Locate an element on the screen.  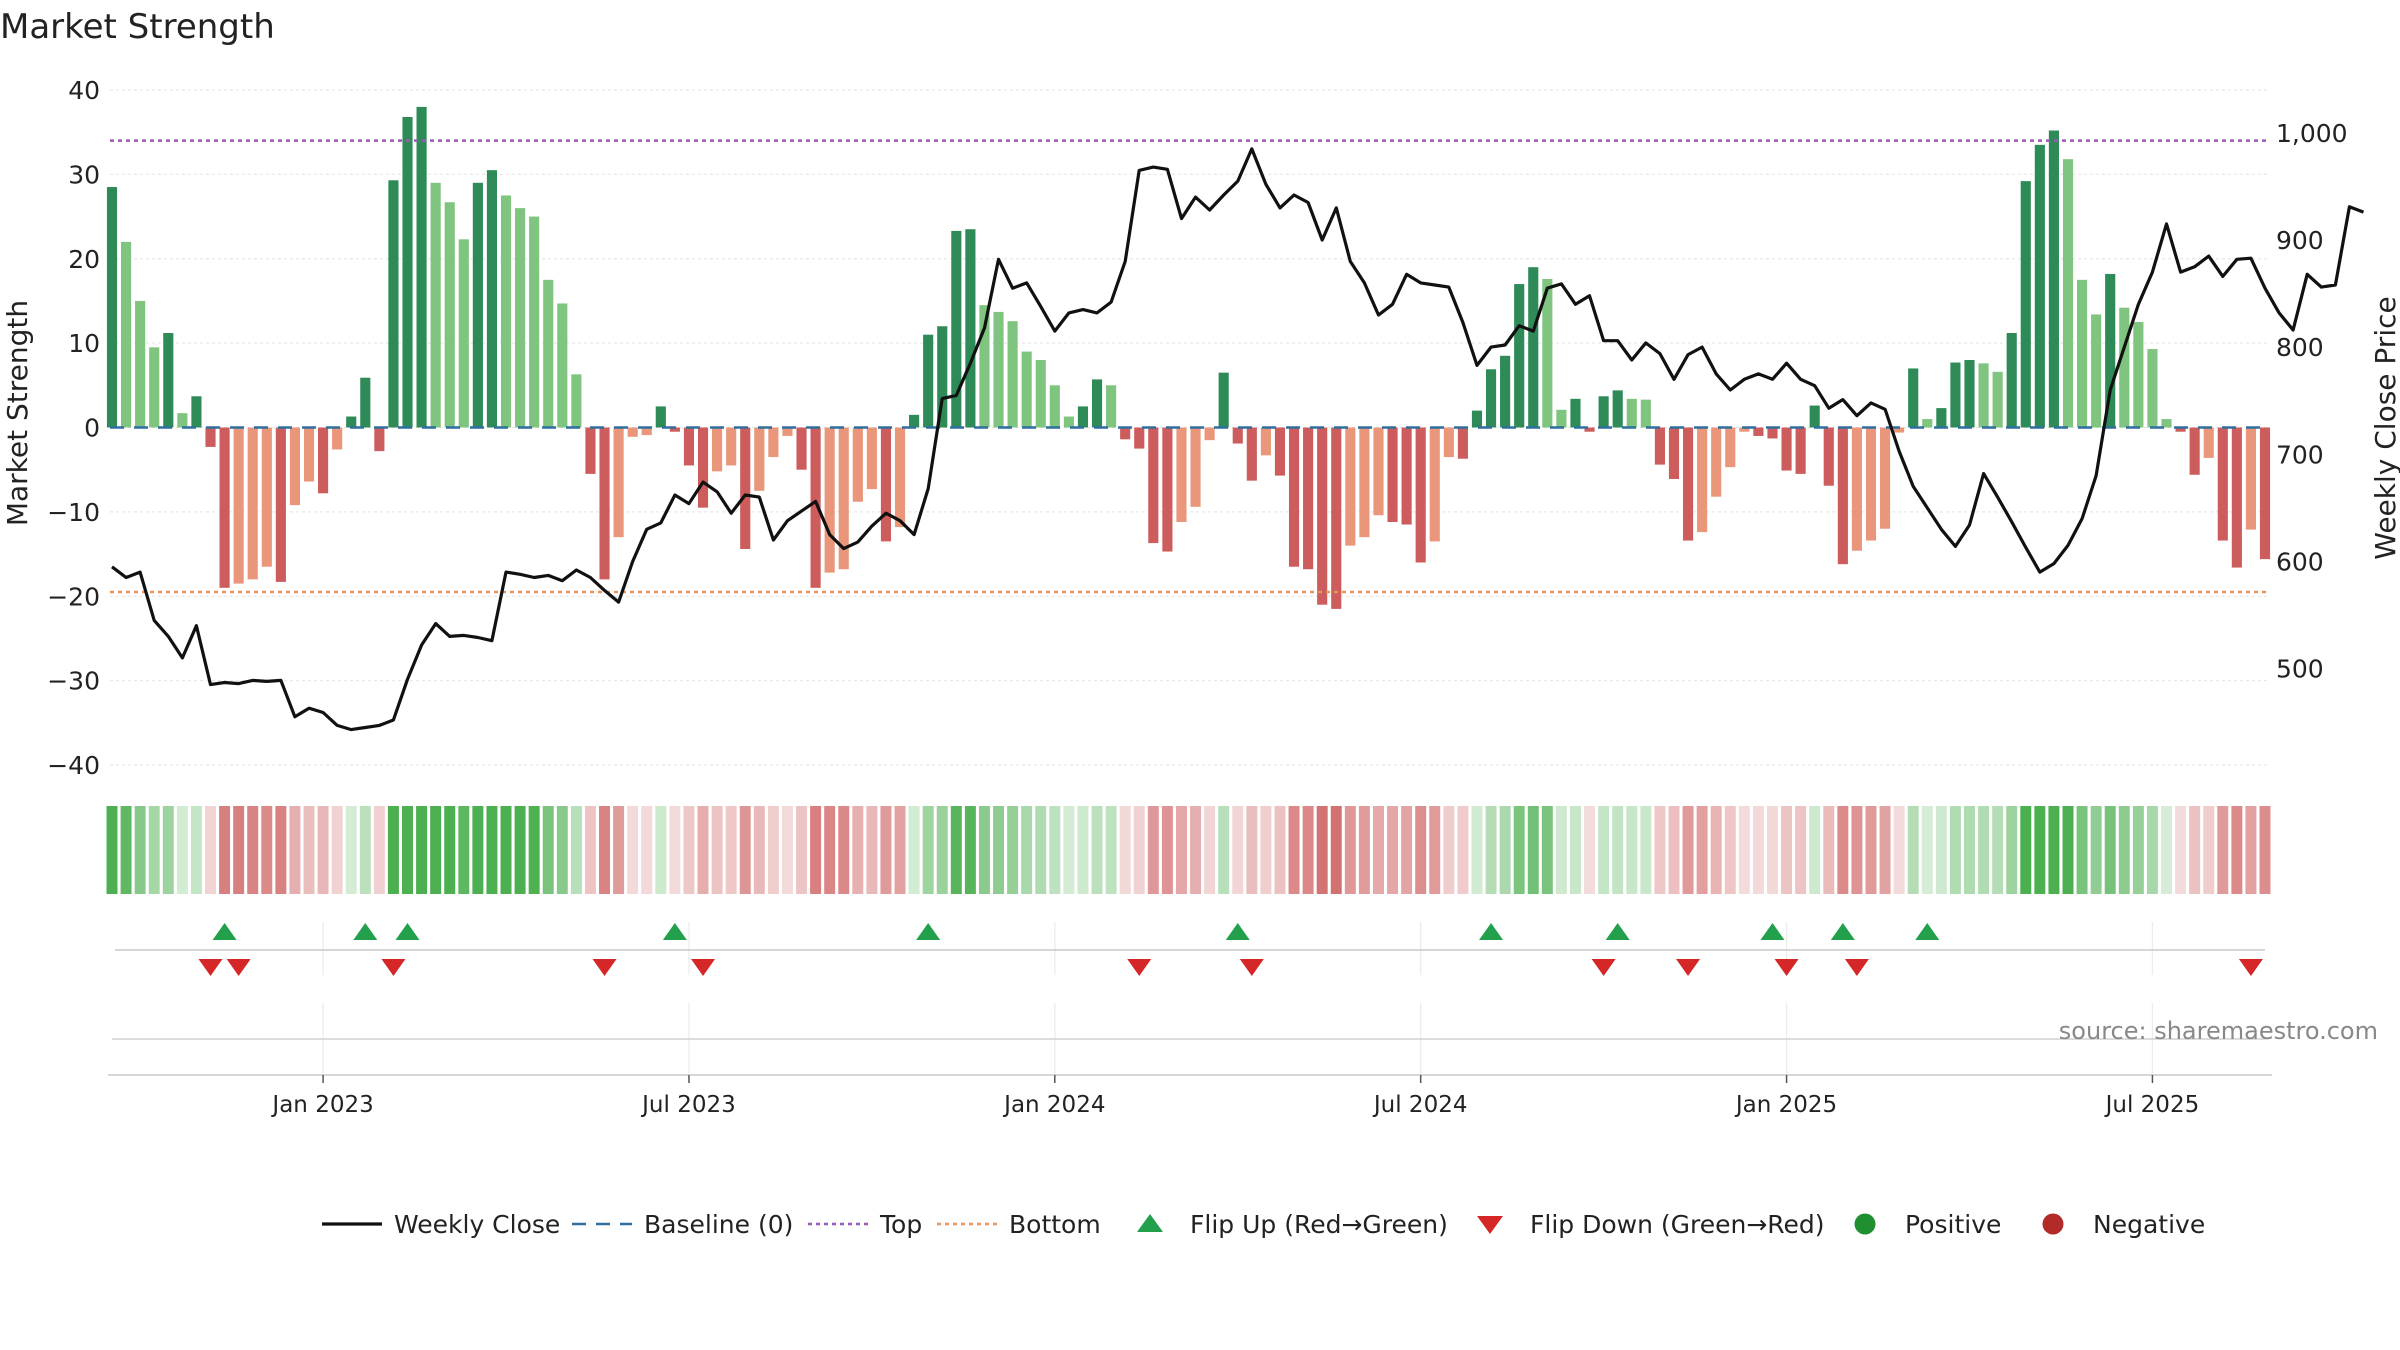
legend-label: Flip Up (Red→Green) is located at coordinates (1319, 1224).